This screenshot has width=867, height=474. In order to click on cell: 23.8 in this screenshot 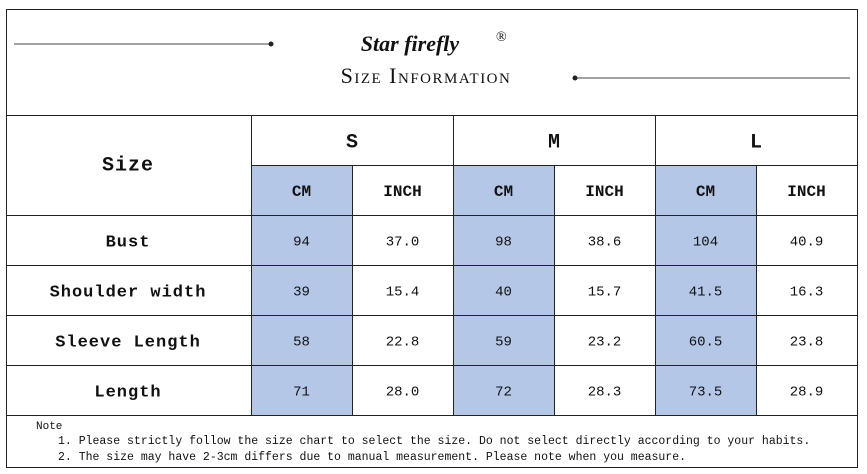, I will do `click(807, 343)`.